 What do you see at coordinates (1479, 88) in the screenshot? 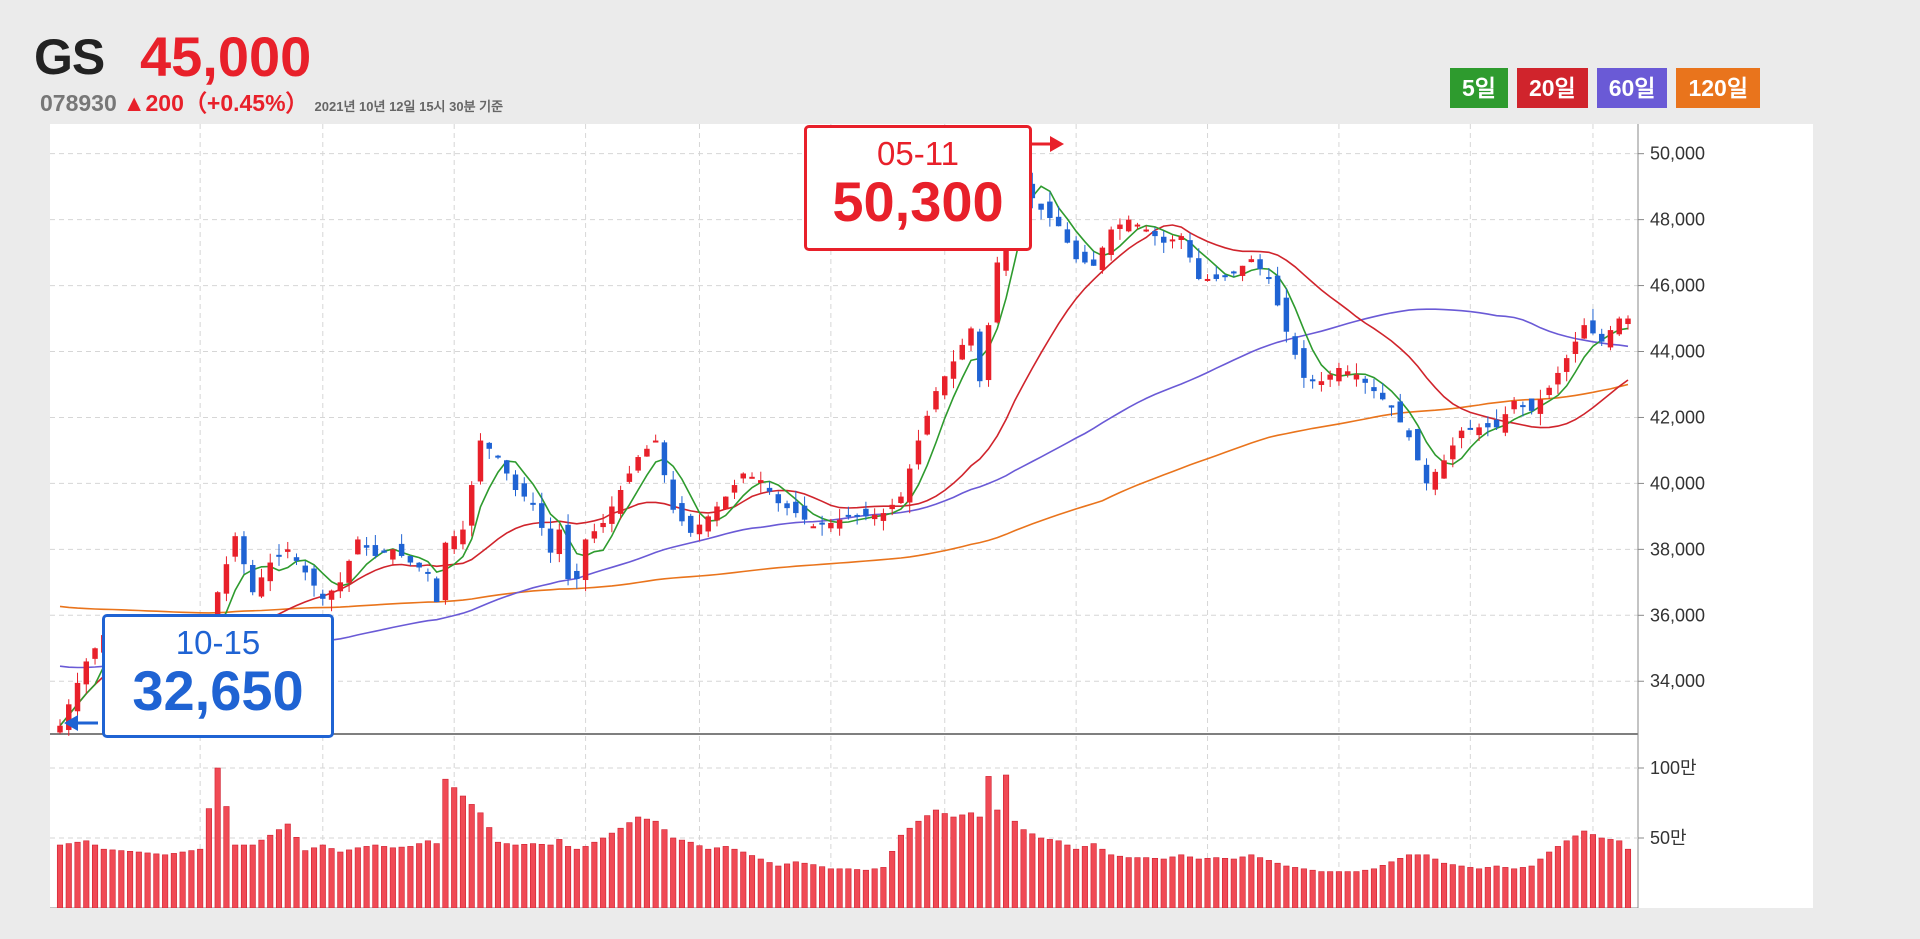
I see `legend-5day: 5일` at bounding box center [1479, 88].